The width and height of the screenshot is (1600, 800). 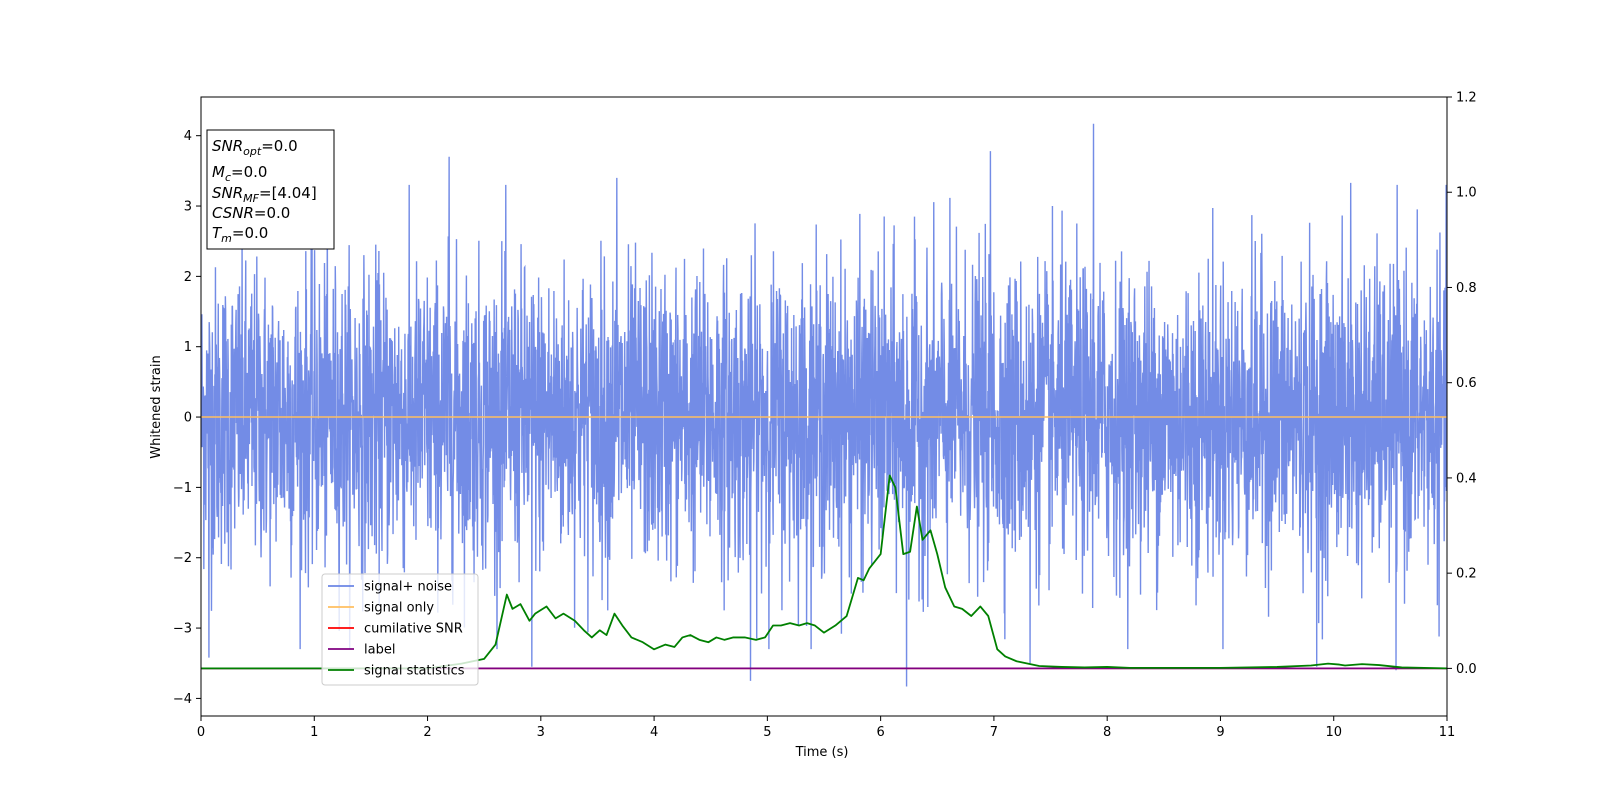 I want to click on y-tick-label: −2, so click(x=182, y=558).